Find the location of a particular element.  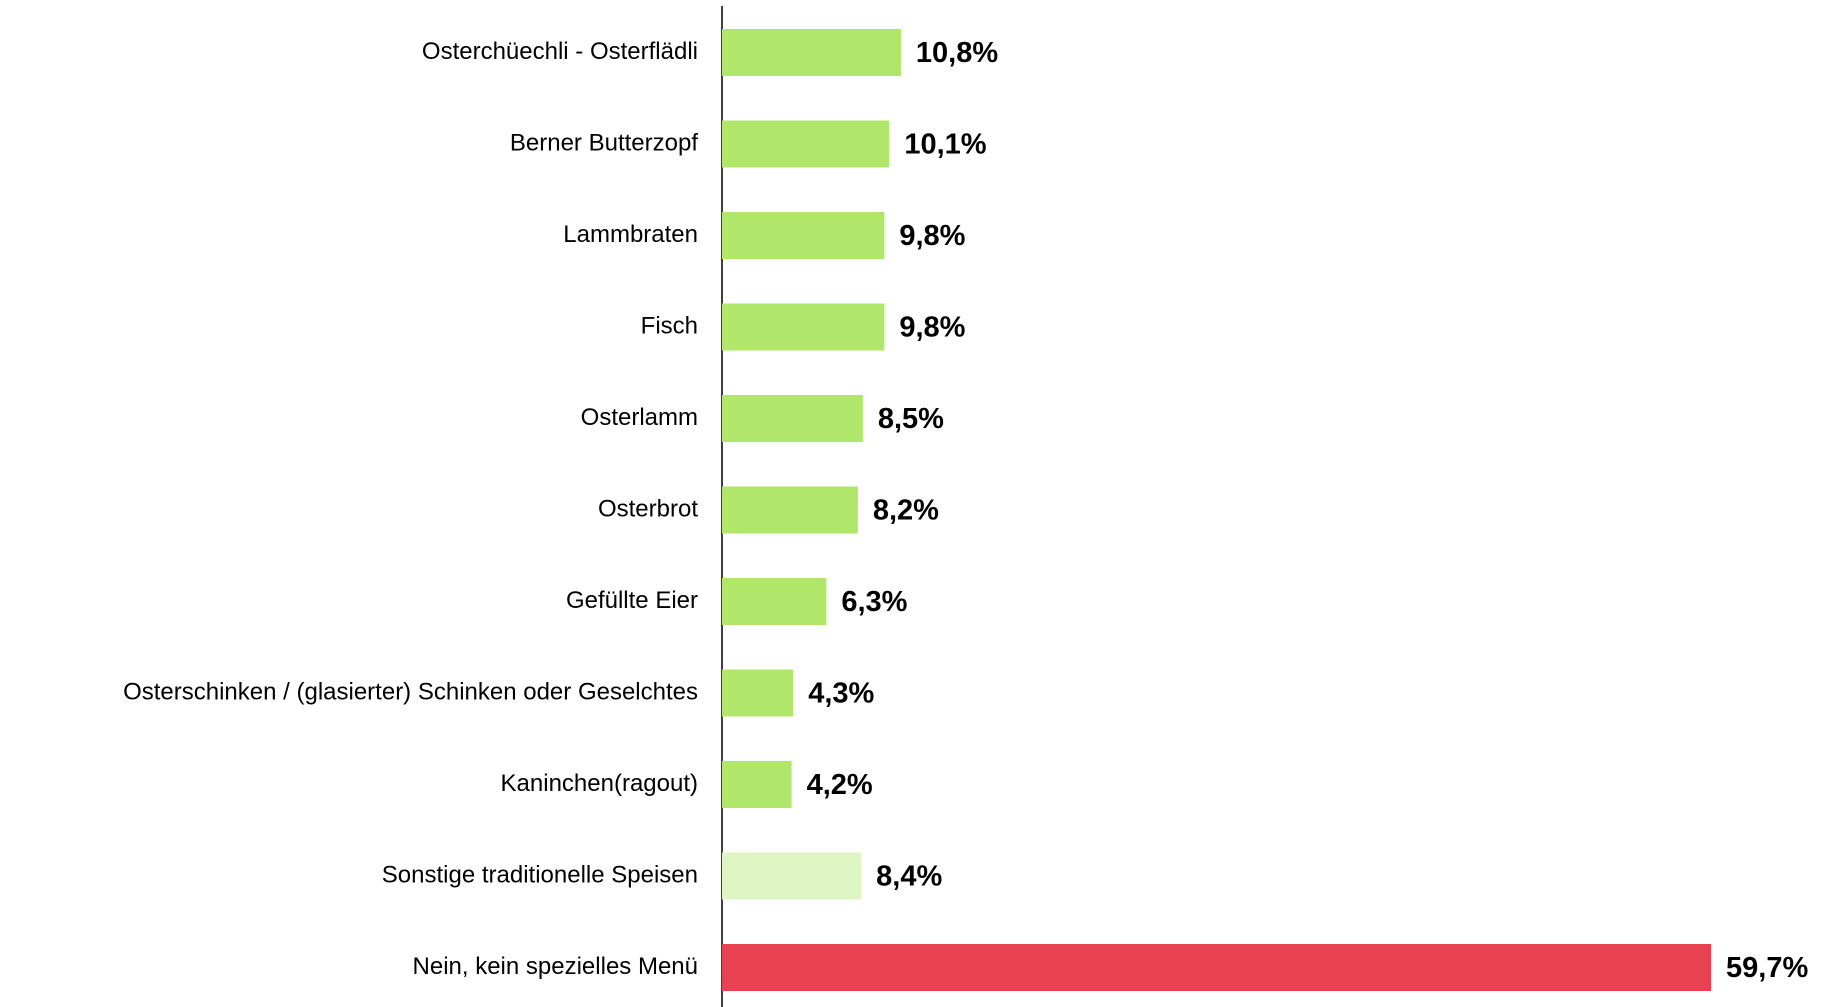

value-label: 6,3% is located at coordinates (874, 602).